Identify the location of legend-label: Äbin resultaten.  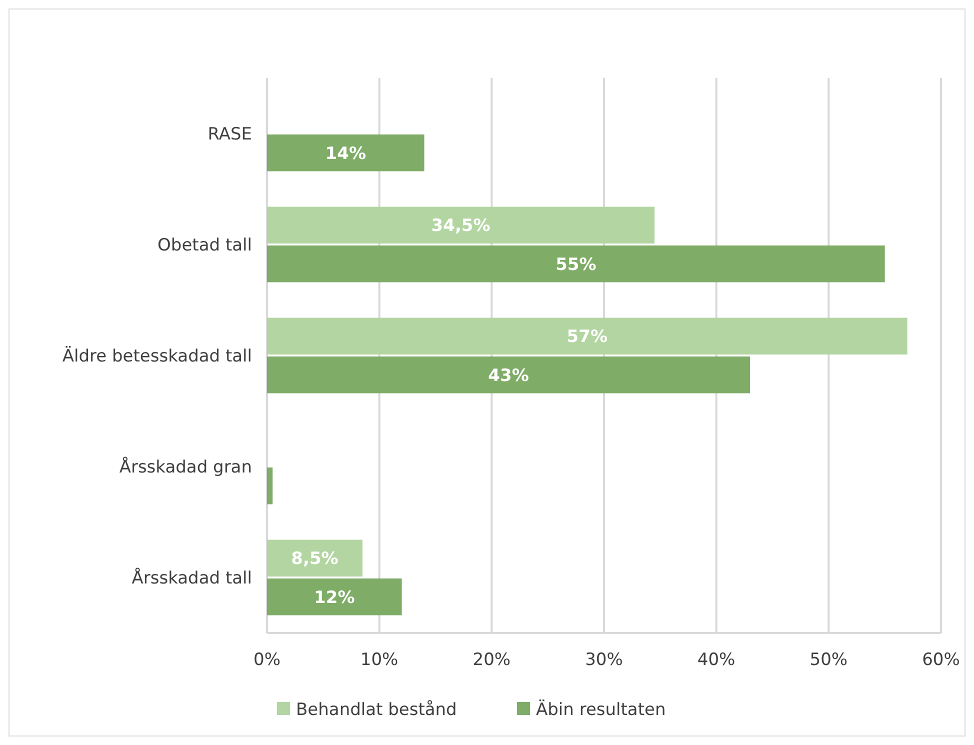
(601, 709).